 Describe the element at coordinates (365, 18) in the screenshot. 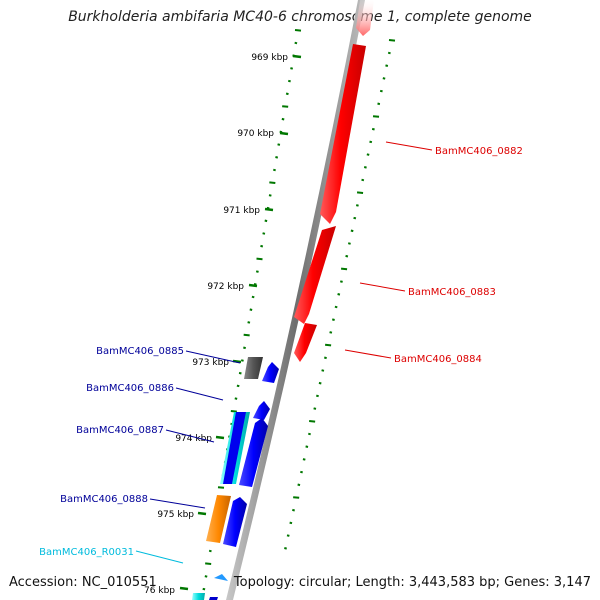

I see `gene-arrow-top-partial` at that location.